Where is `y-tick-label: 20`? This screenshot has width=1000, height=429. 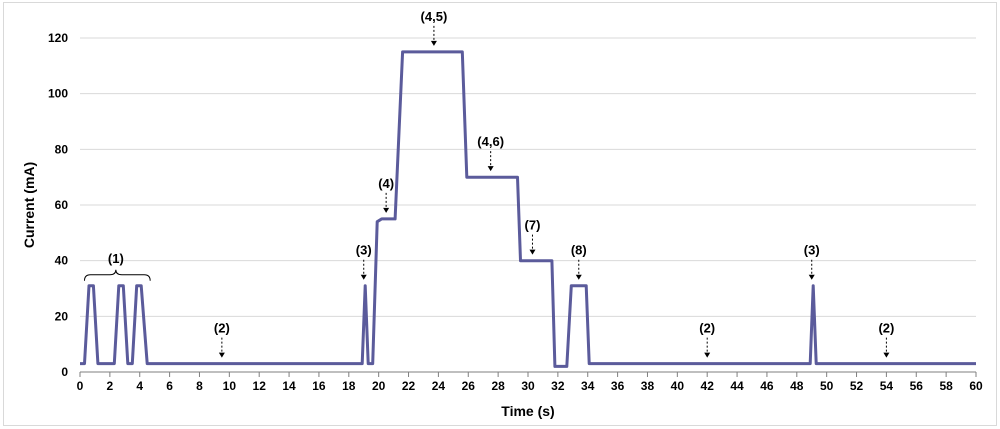 y-tick-label: 20 is located at coordinates (62, 316).